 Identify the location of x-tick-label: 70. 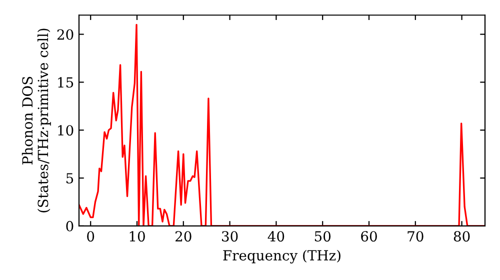
(416, 236).